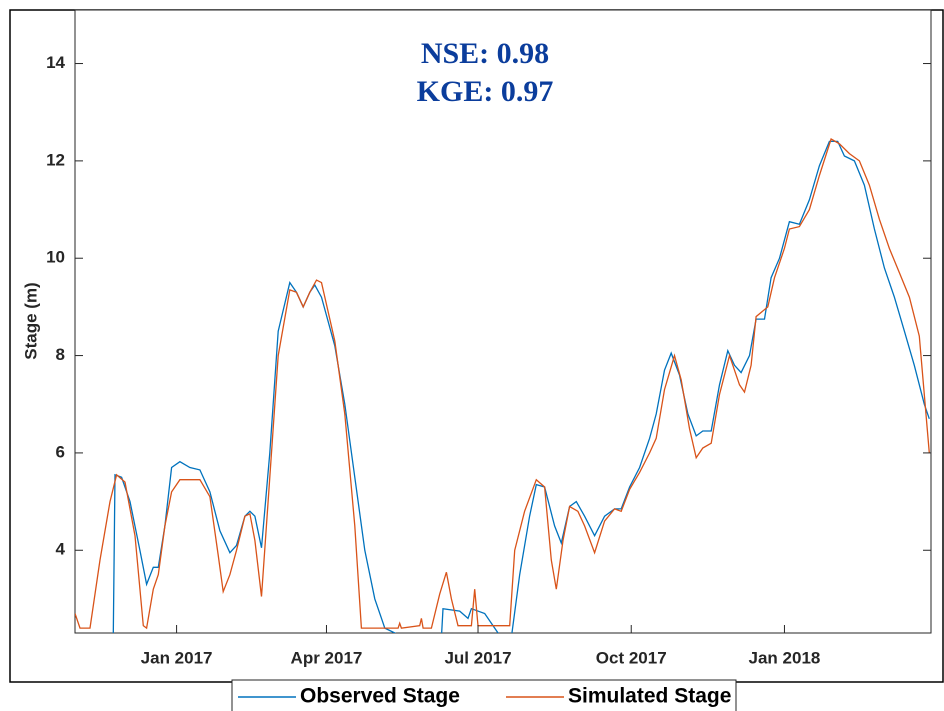  Describe the element at coordinates (30, 320) in the screenshot. I see `y-axis-label: Stage (m)` at that location.